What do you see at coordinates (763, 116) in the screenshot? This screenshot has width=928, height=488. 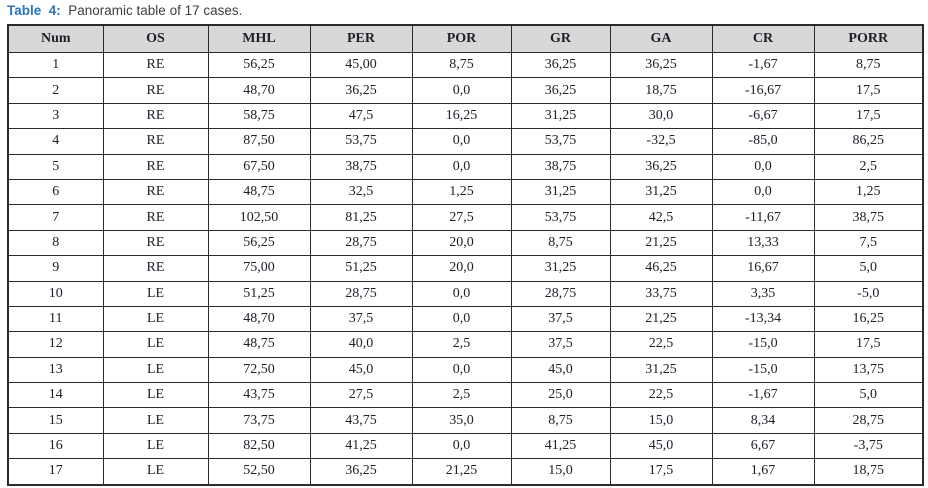 I see `table-cell: -6,67` at bounding box center [763, 116].